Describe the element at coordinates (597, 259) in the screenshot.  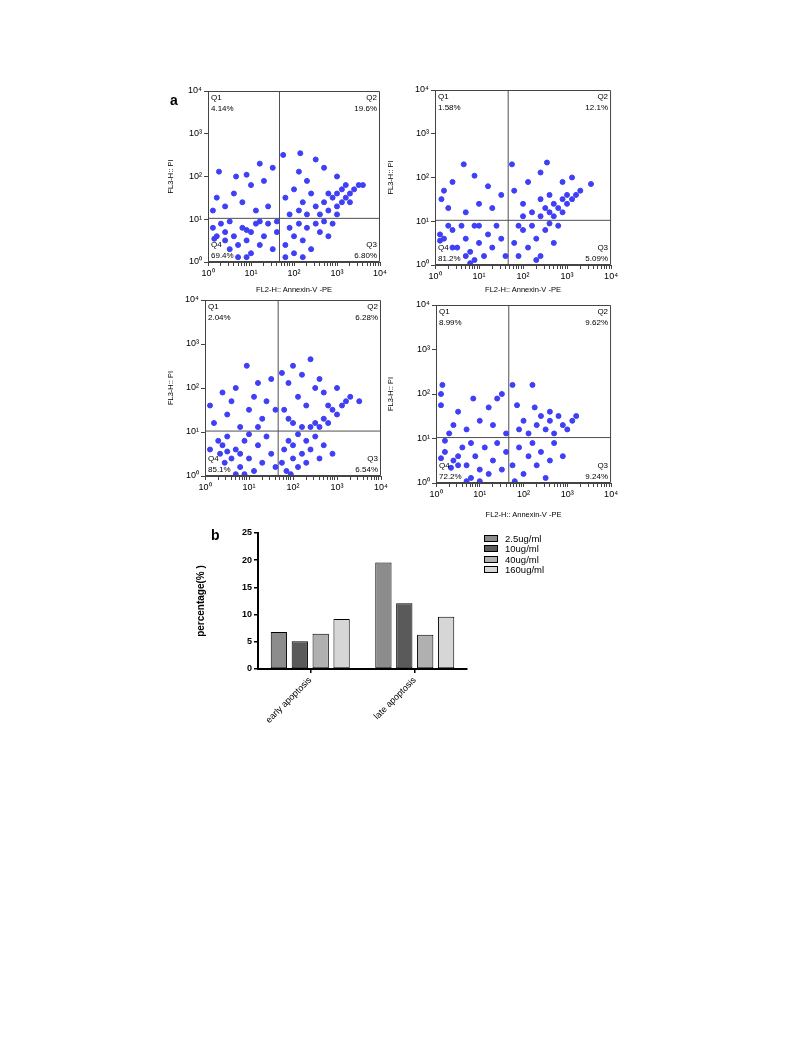
I see `annotation: 5.09%` at that location.